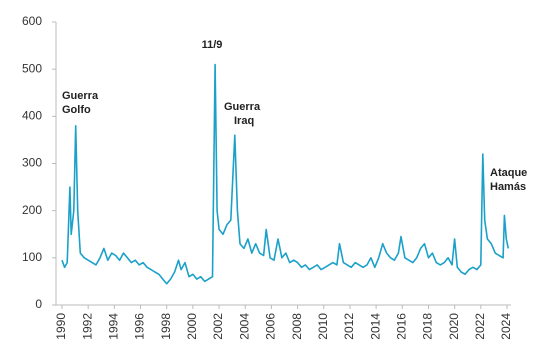 Image resolution: width=533 pixels, height=352 pixels. What do you see at coordinates (32, 68) in the screenshot?
I see `y-tick-label: 500` at bounding box center [32, 68].